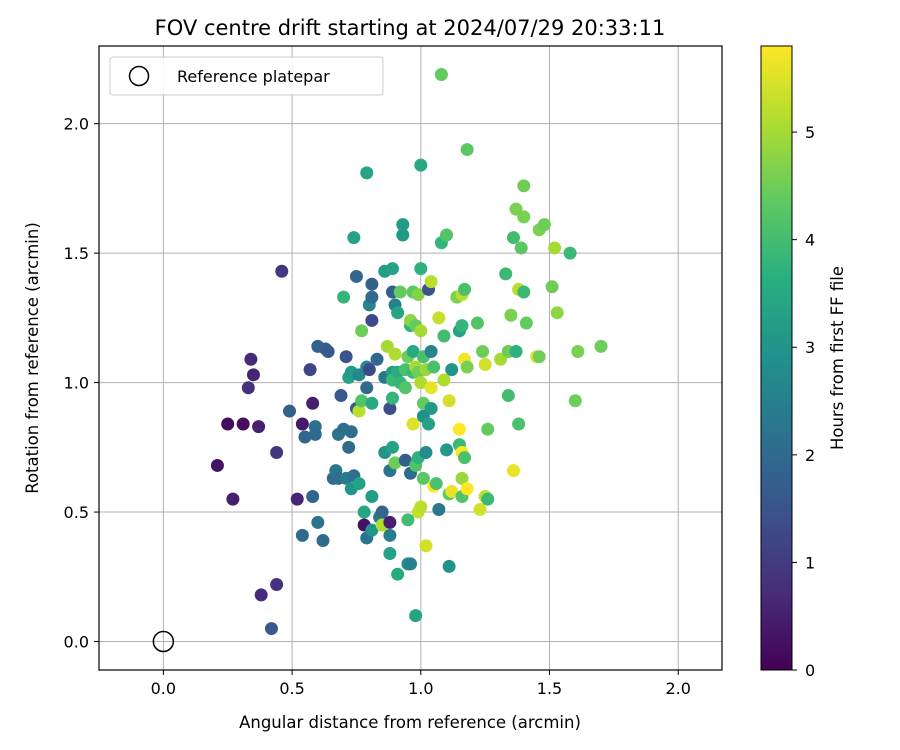 The height and width of the screenshot is (750, 900). What do you see at coordinates (163, 641) in the screenshot?
I see `reference-platepar-marker` at bounding box center [163, 641].